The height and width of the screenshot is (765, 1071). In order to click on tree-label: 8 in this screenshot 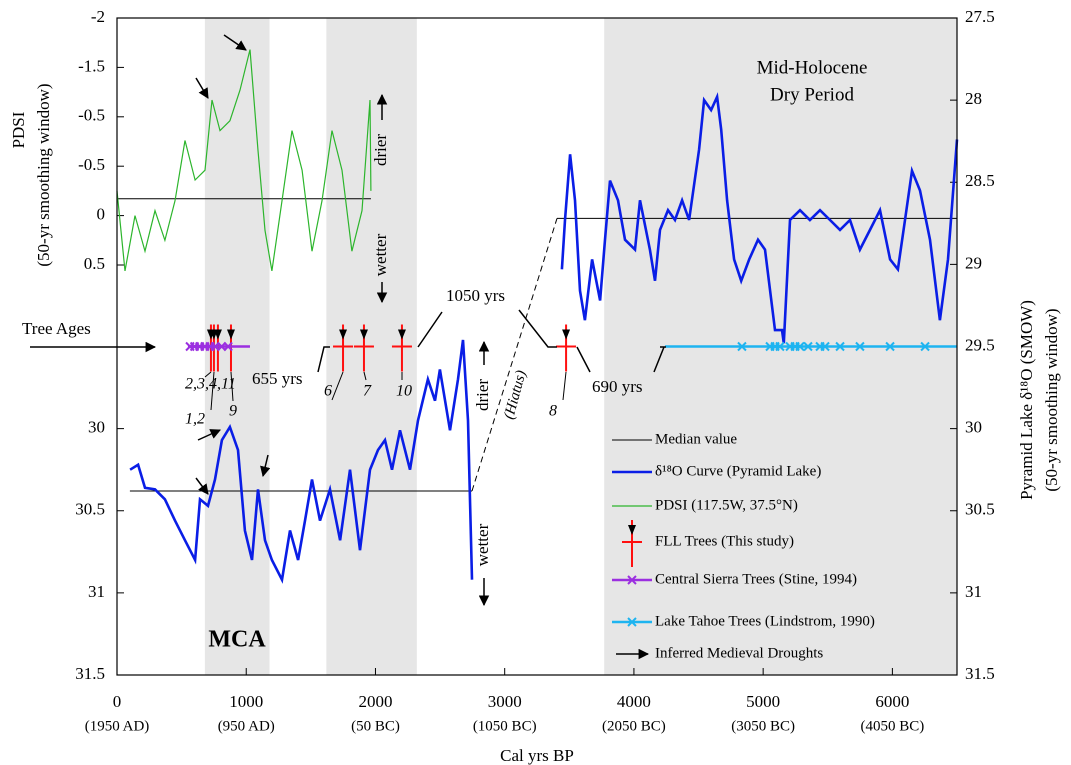, I will do `click(553, 411)`.